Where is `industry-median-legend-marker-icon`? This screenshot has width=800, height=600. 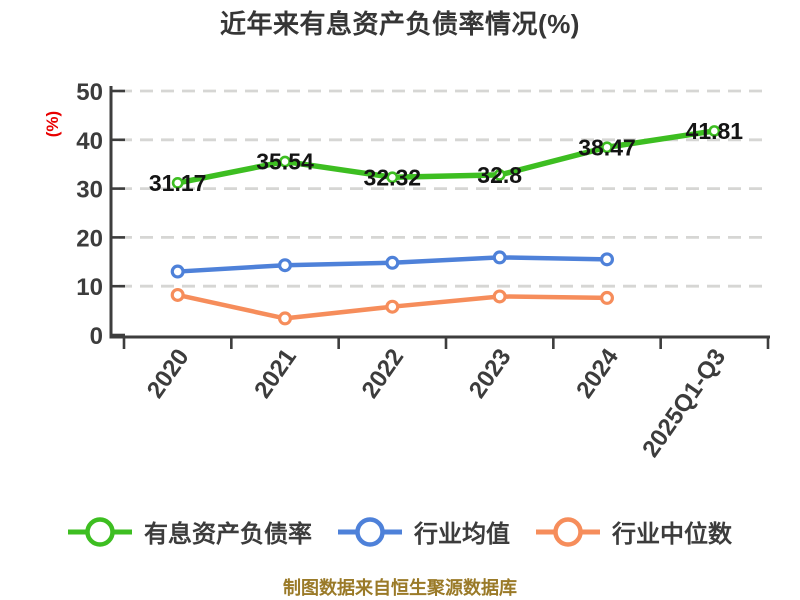 industry-median-legend-marker-icon is located at coordinates (568, 531).